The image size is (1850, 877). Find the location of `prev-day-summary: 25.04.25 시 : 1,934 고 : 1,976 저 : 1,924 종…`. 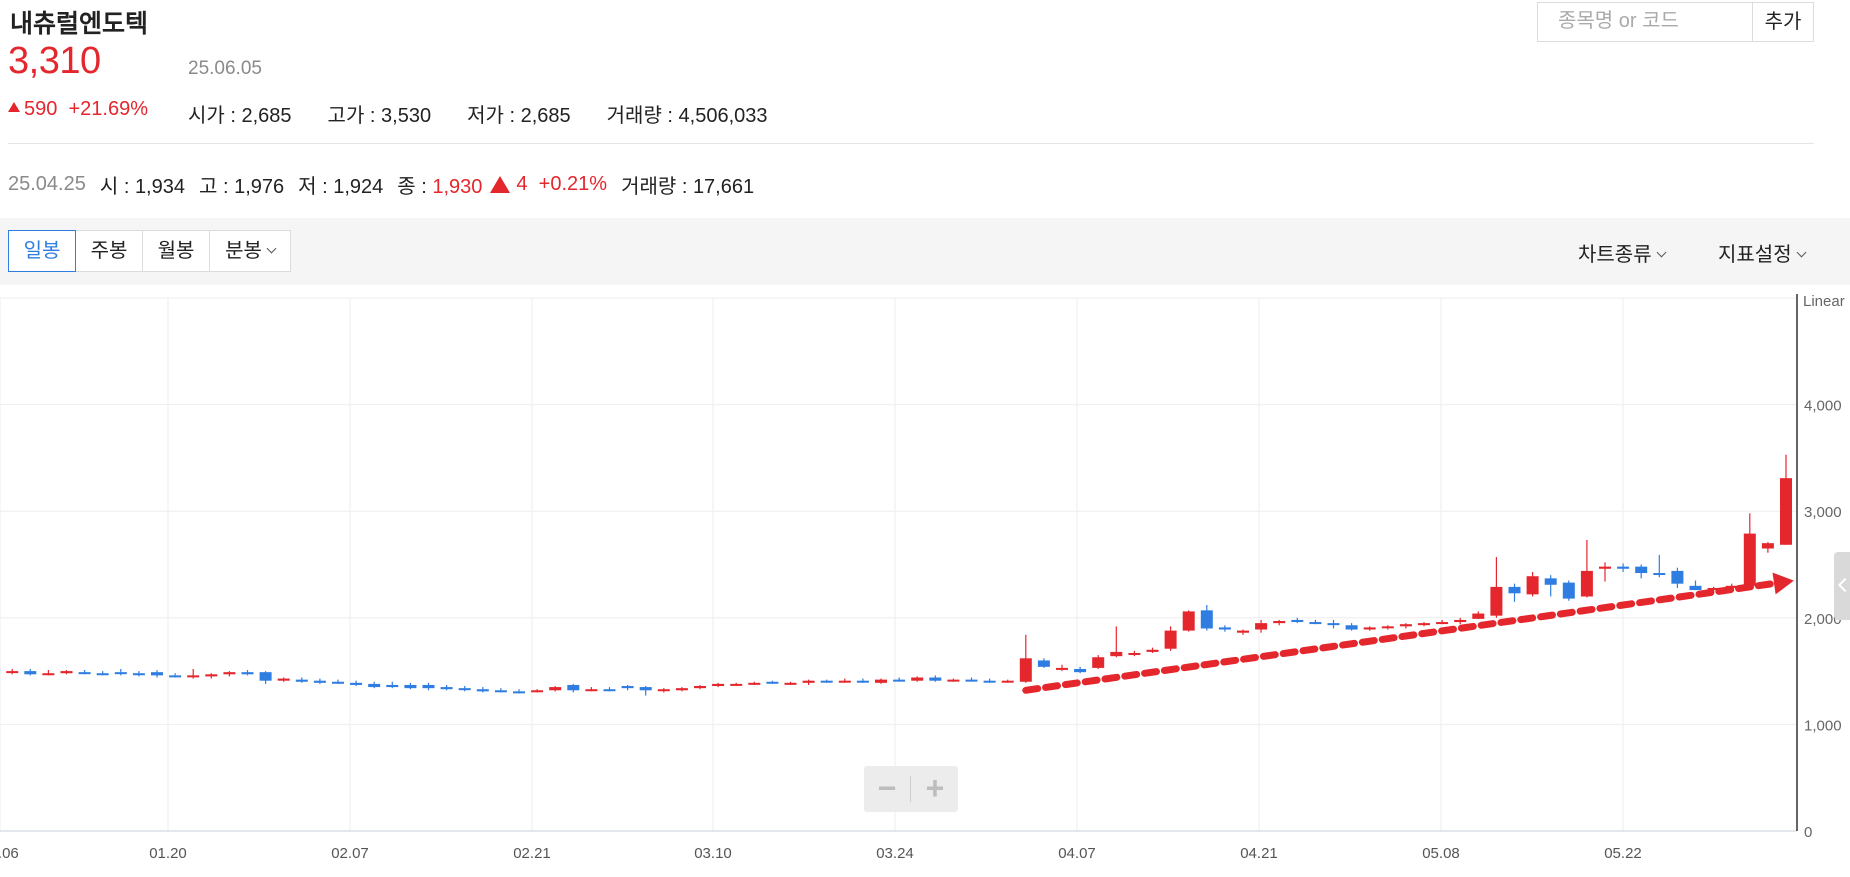

prev-day-summary: 25.04.25 시 : 1,934 고 : 1,976 저 : 1,924 종… is located at coordinates (381, 184).